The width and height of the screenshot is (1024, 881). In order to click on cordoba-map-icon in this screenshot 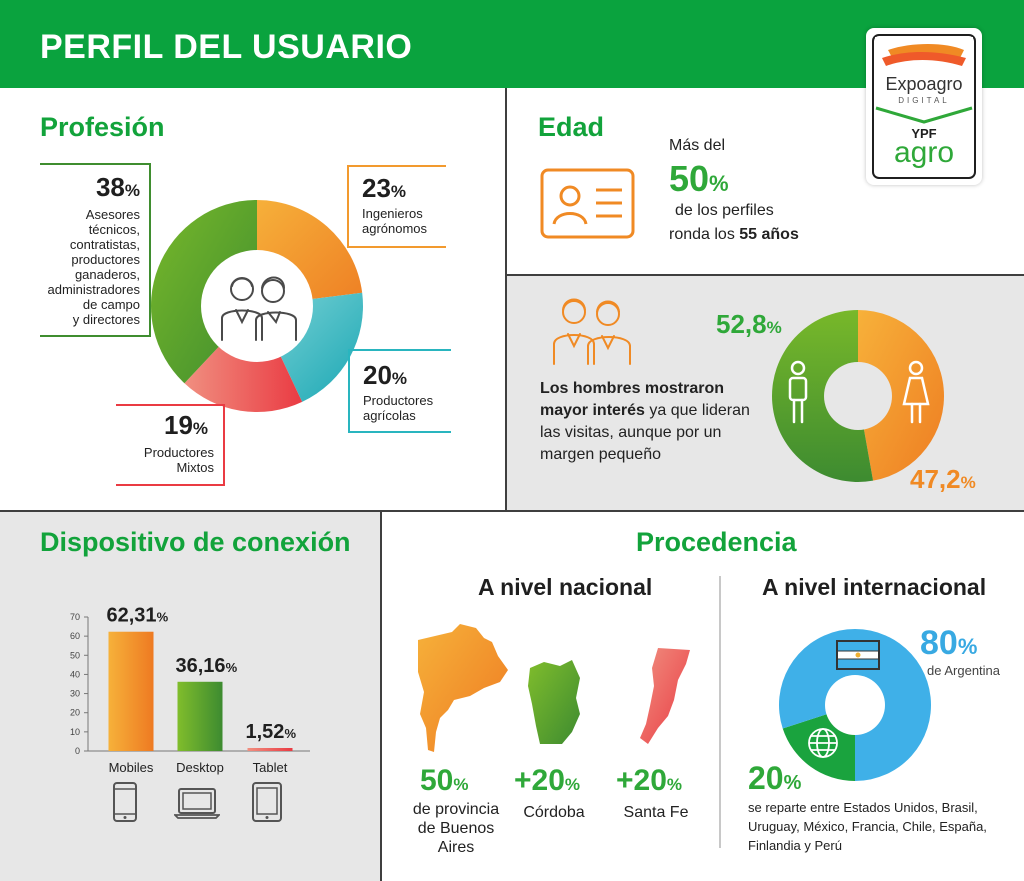, I will do `click(554, 702)`.